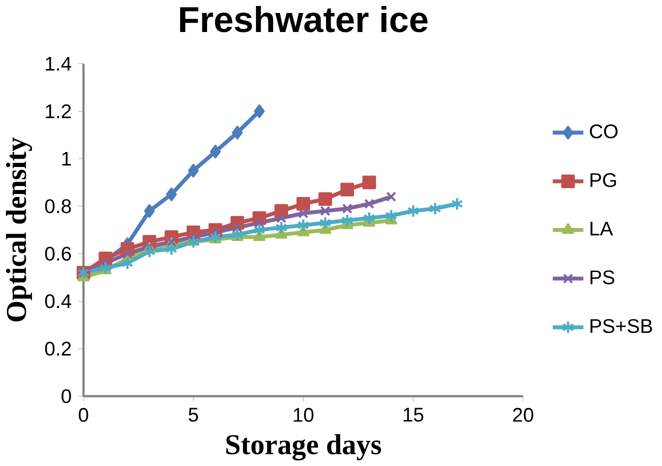 This screenshot has height=466, width=662. What do you see at coordinates (604, 131) in the screenshot?
I see `legend-label: CO` at bounding box center [604, 131].